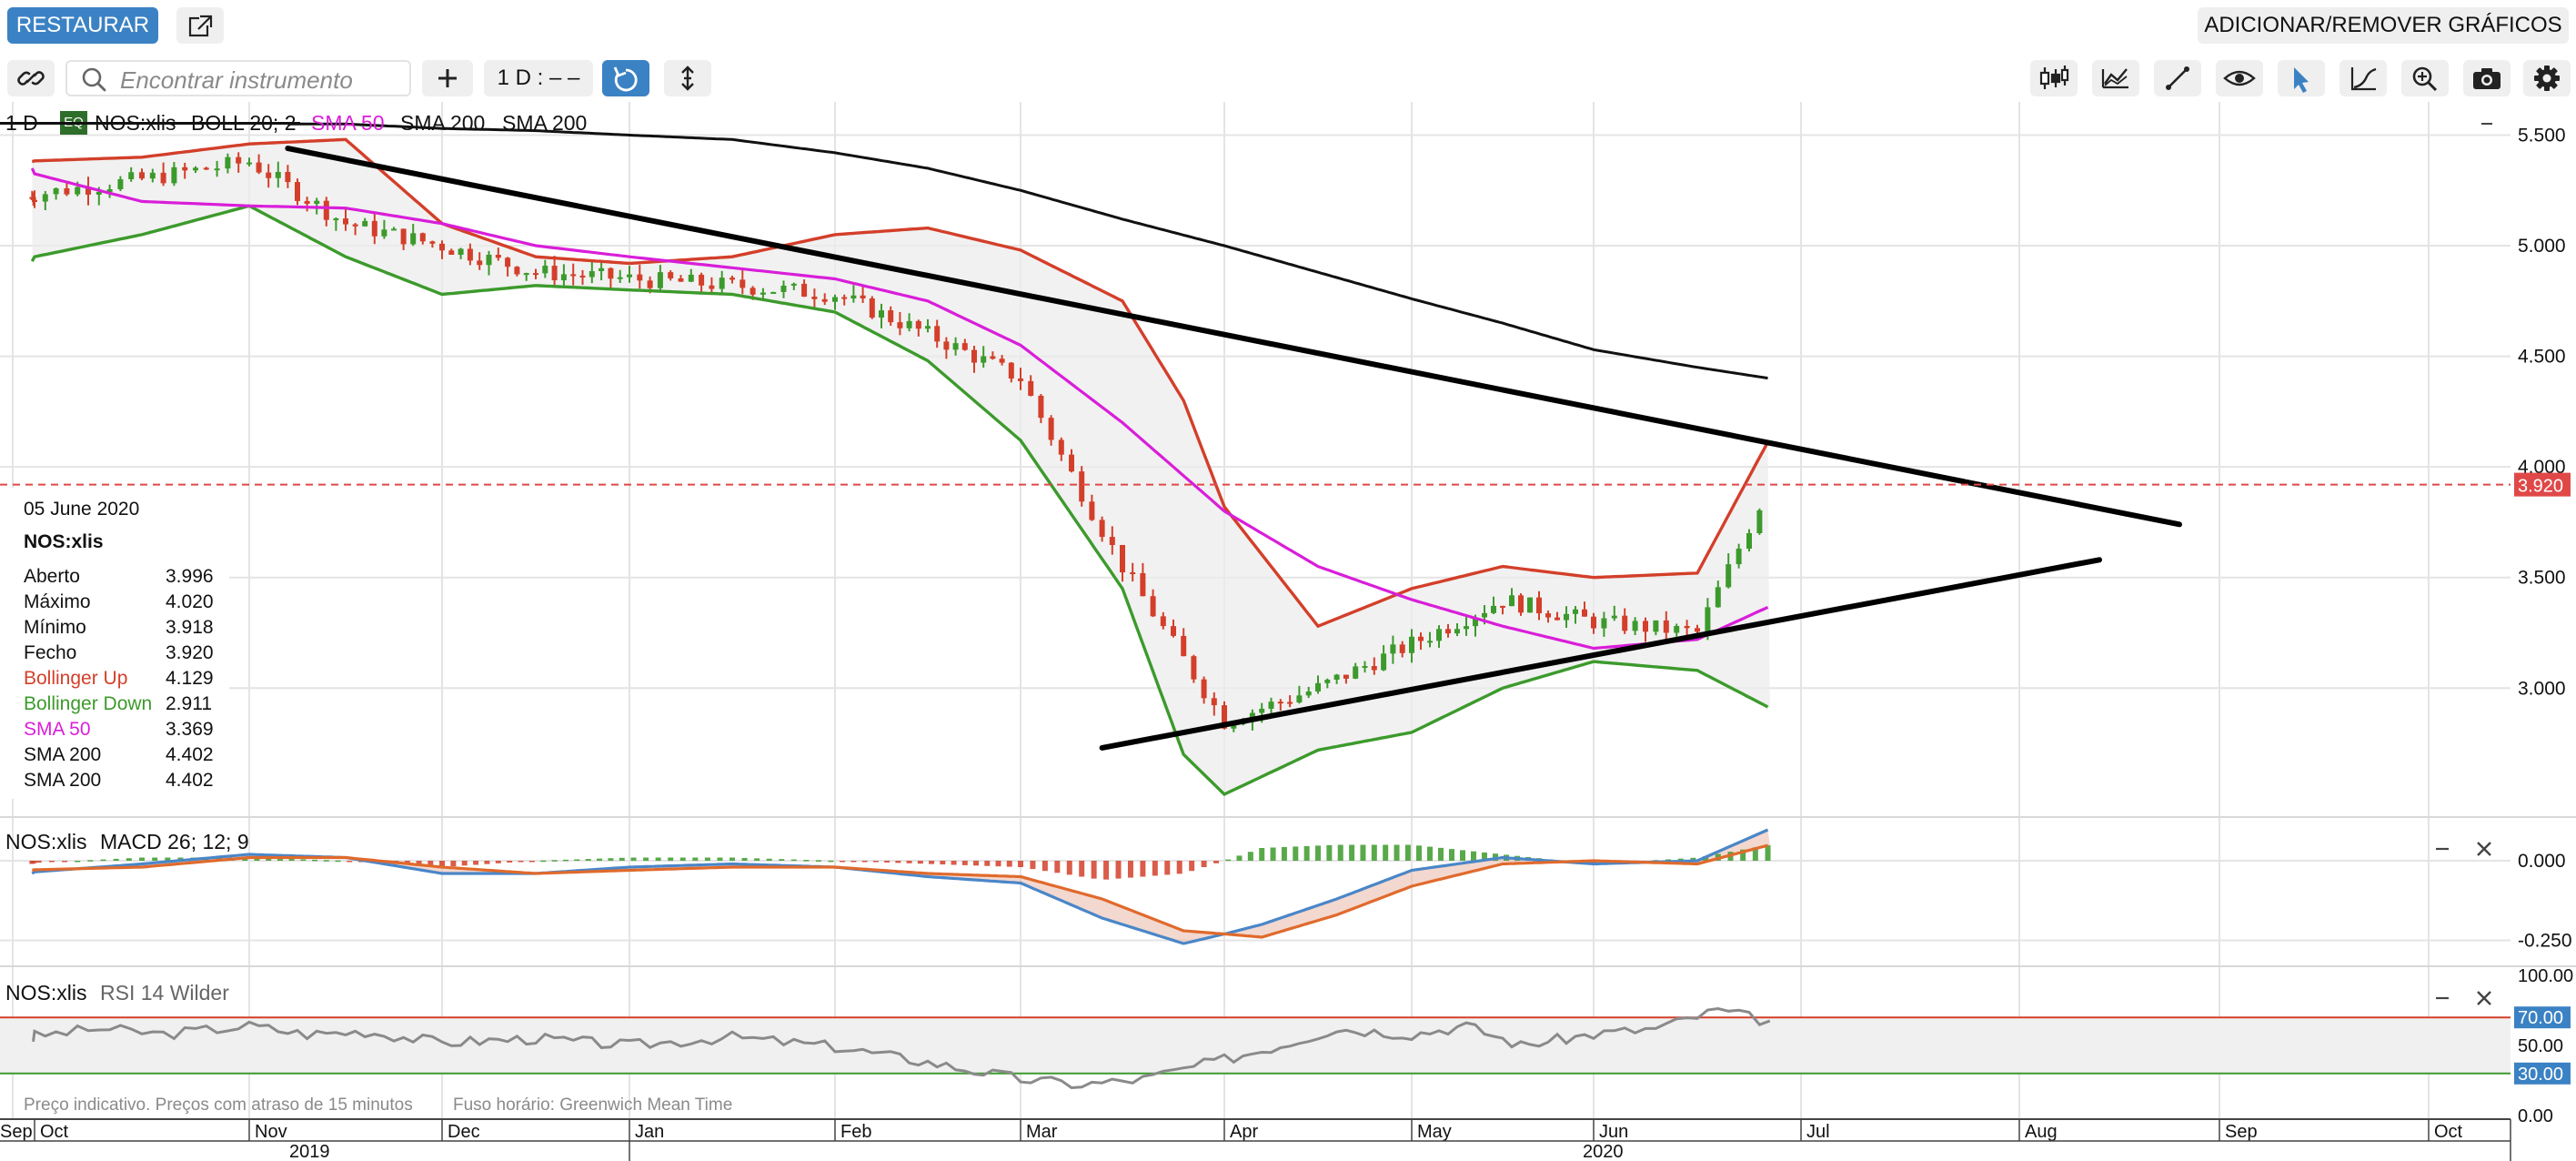  I want to click on zoom-button, so click(2425, 78).